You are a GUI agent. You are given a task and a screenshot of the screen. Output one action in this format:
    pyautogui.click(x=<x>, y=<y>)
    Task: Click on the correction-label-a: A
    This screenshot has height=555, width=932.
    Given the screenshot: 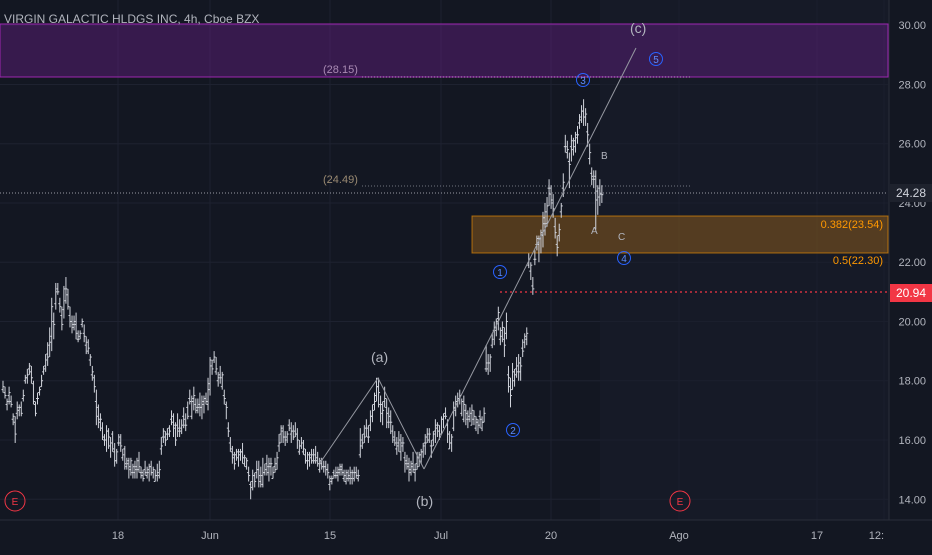 What is the action you would take?
    pyautogui.click(x=594, y=231)
    